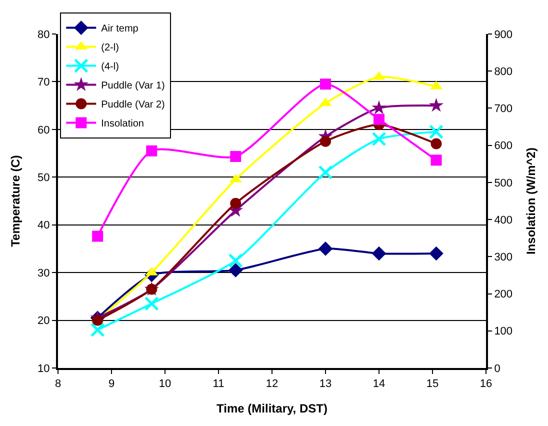 Image resolution: width=548 pixels, height=426 pixels. Describe the element at coordinates (503, 183) in the screenshot. I see `y2-tick-label: 500` at that location.